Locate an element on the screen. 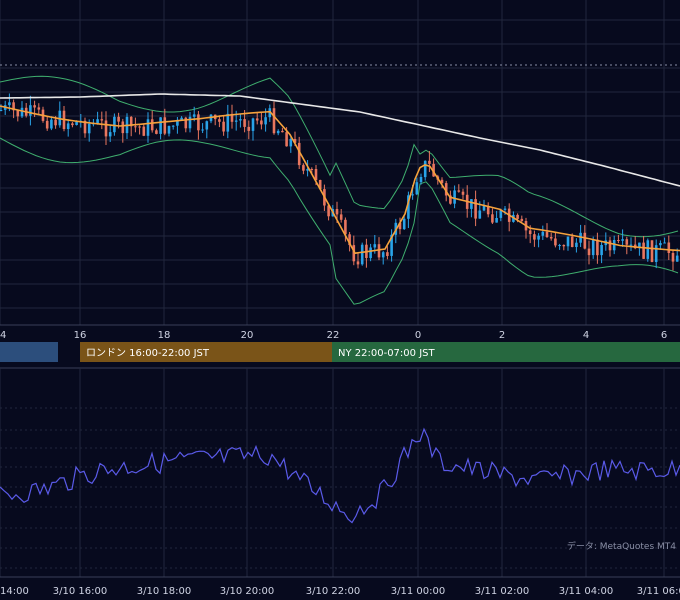  session-bar: ロンドン 16:00-22:00 JST NY 22:00-07:00 JST is located at coordinates (340, 352).